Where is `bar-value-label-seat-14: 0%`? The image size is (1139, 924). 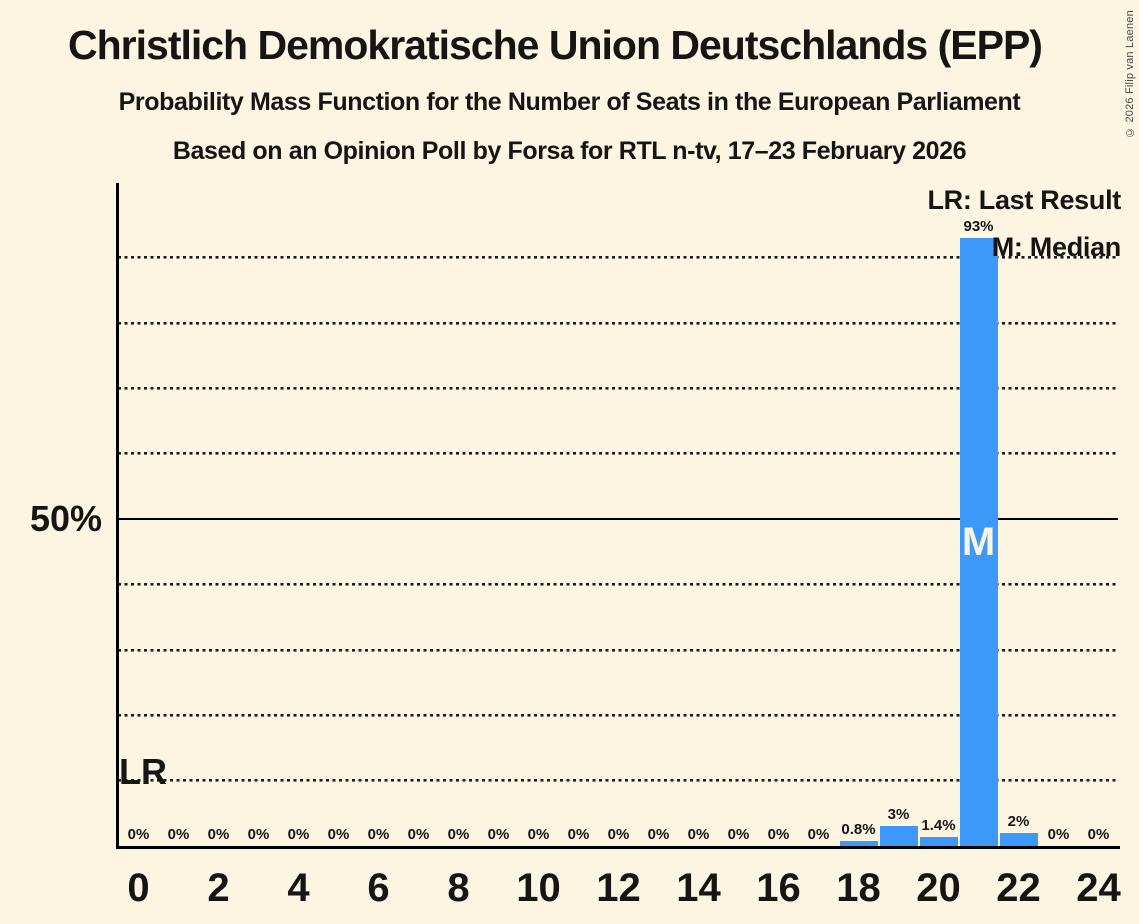 bar-value-label-seat-14: 0% is located at coordinates (698, 834).